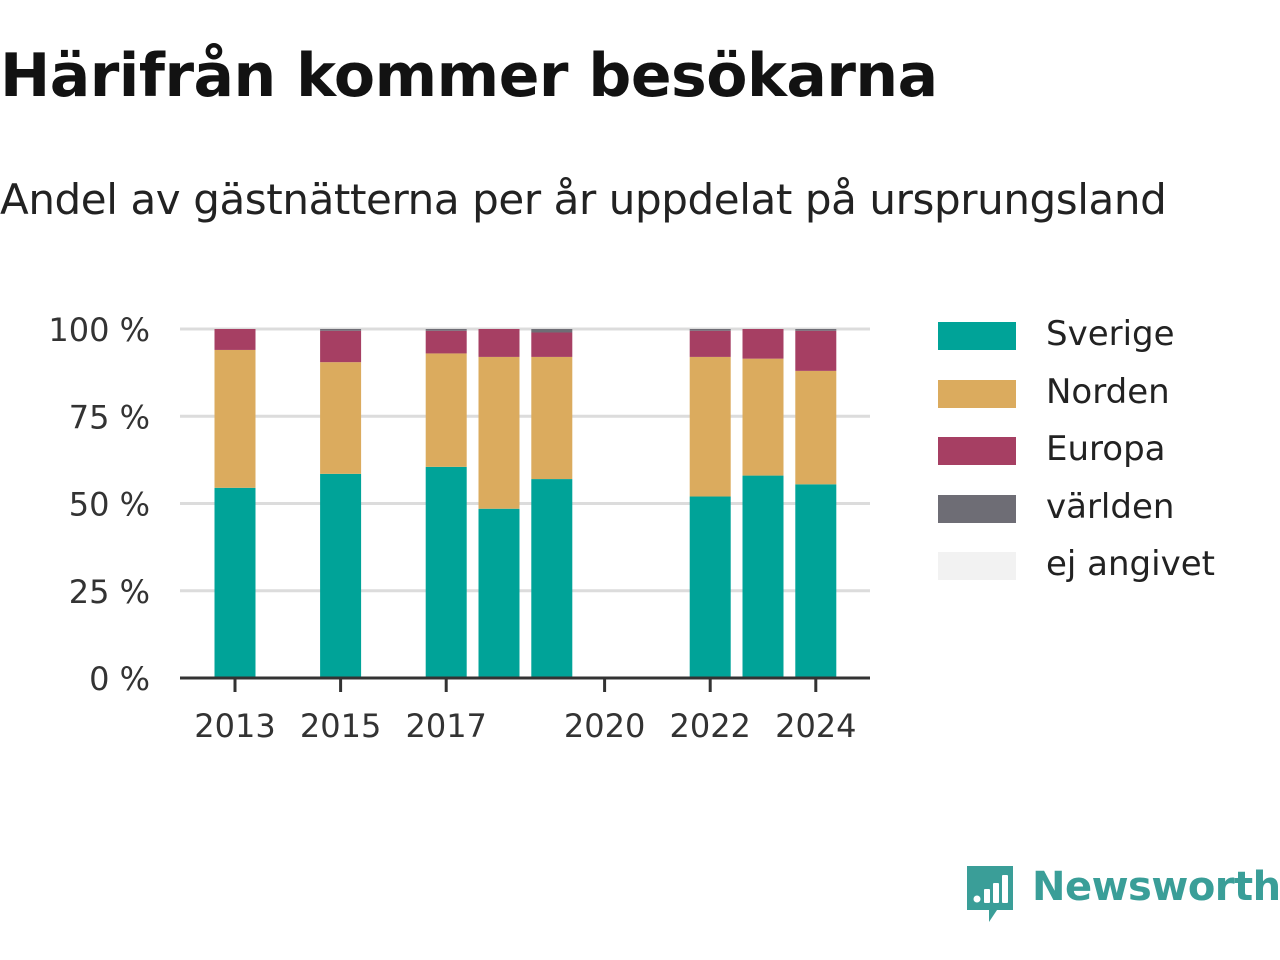 The width and height of the screenshot is (1280, 960). What do you see at coordinates (109, 417) in the screenshot?
I see `y-tick-label: 75 %` at bounding box center [109, 417].